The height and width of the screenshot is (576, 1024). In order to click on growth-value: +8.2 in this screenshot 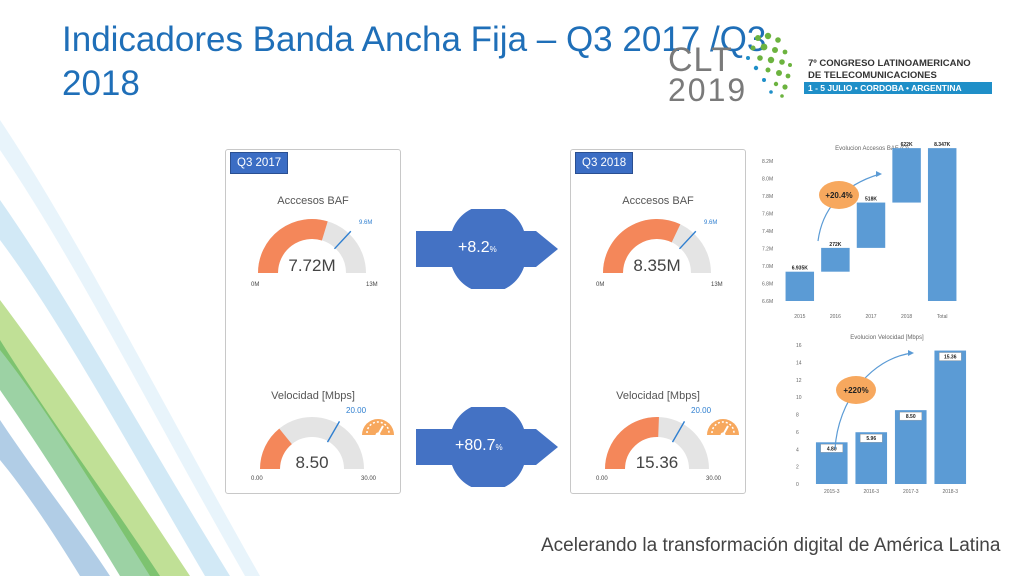, I will do `click(474, 247)`.